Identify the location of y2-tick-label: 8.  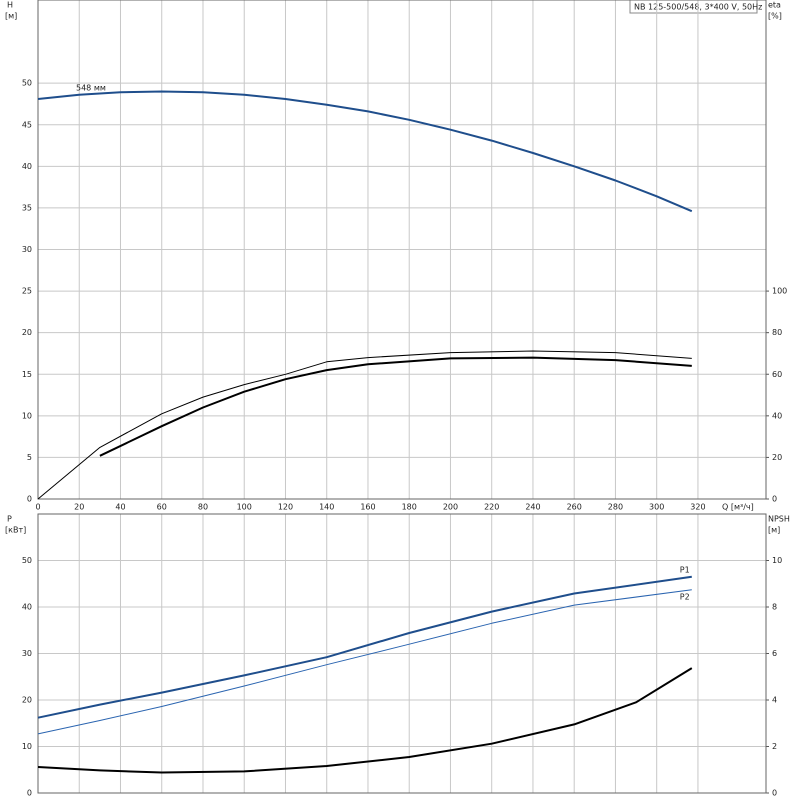
(774, 607).